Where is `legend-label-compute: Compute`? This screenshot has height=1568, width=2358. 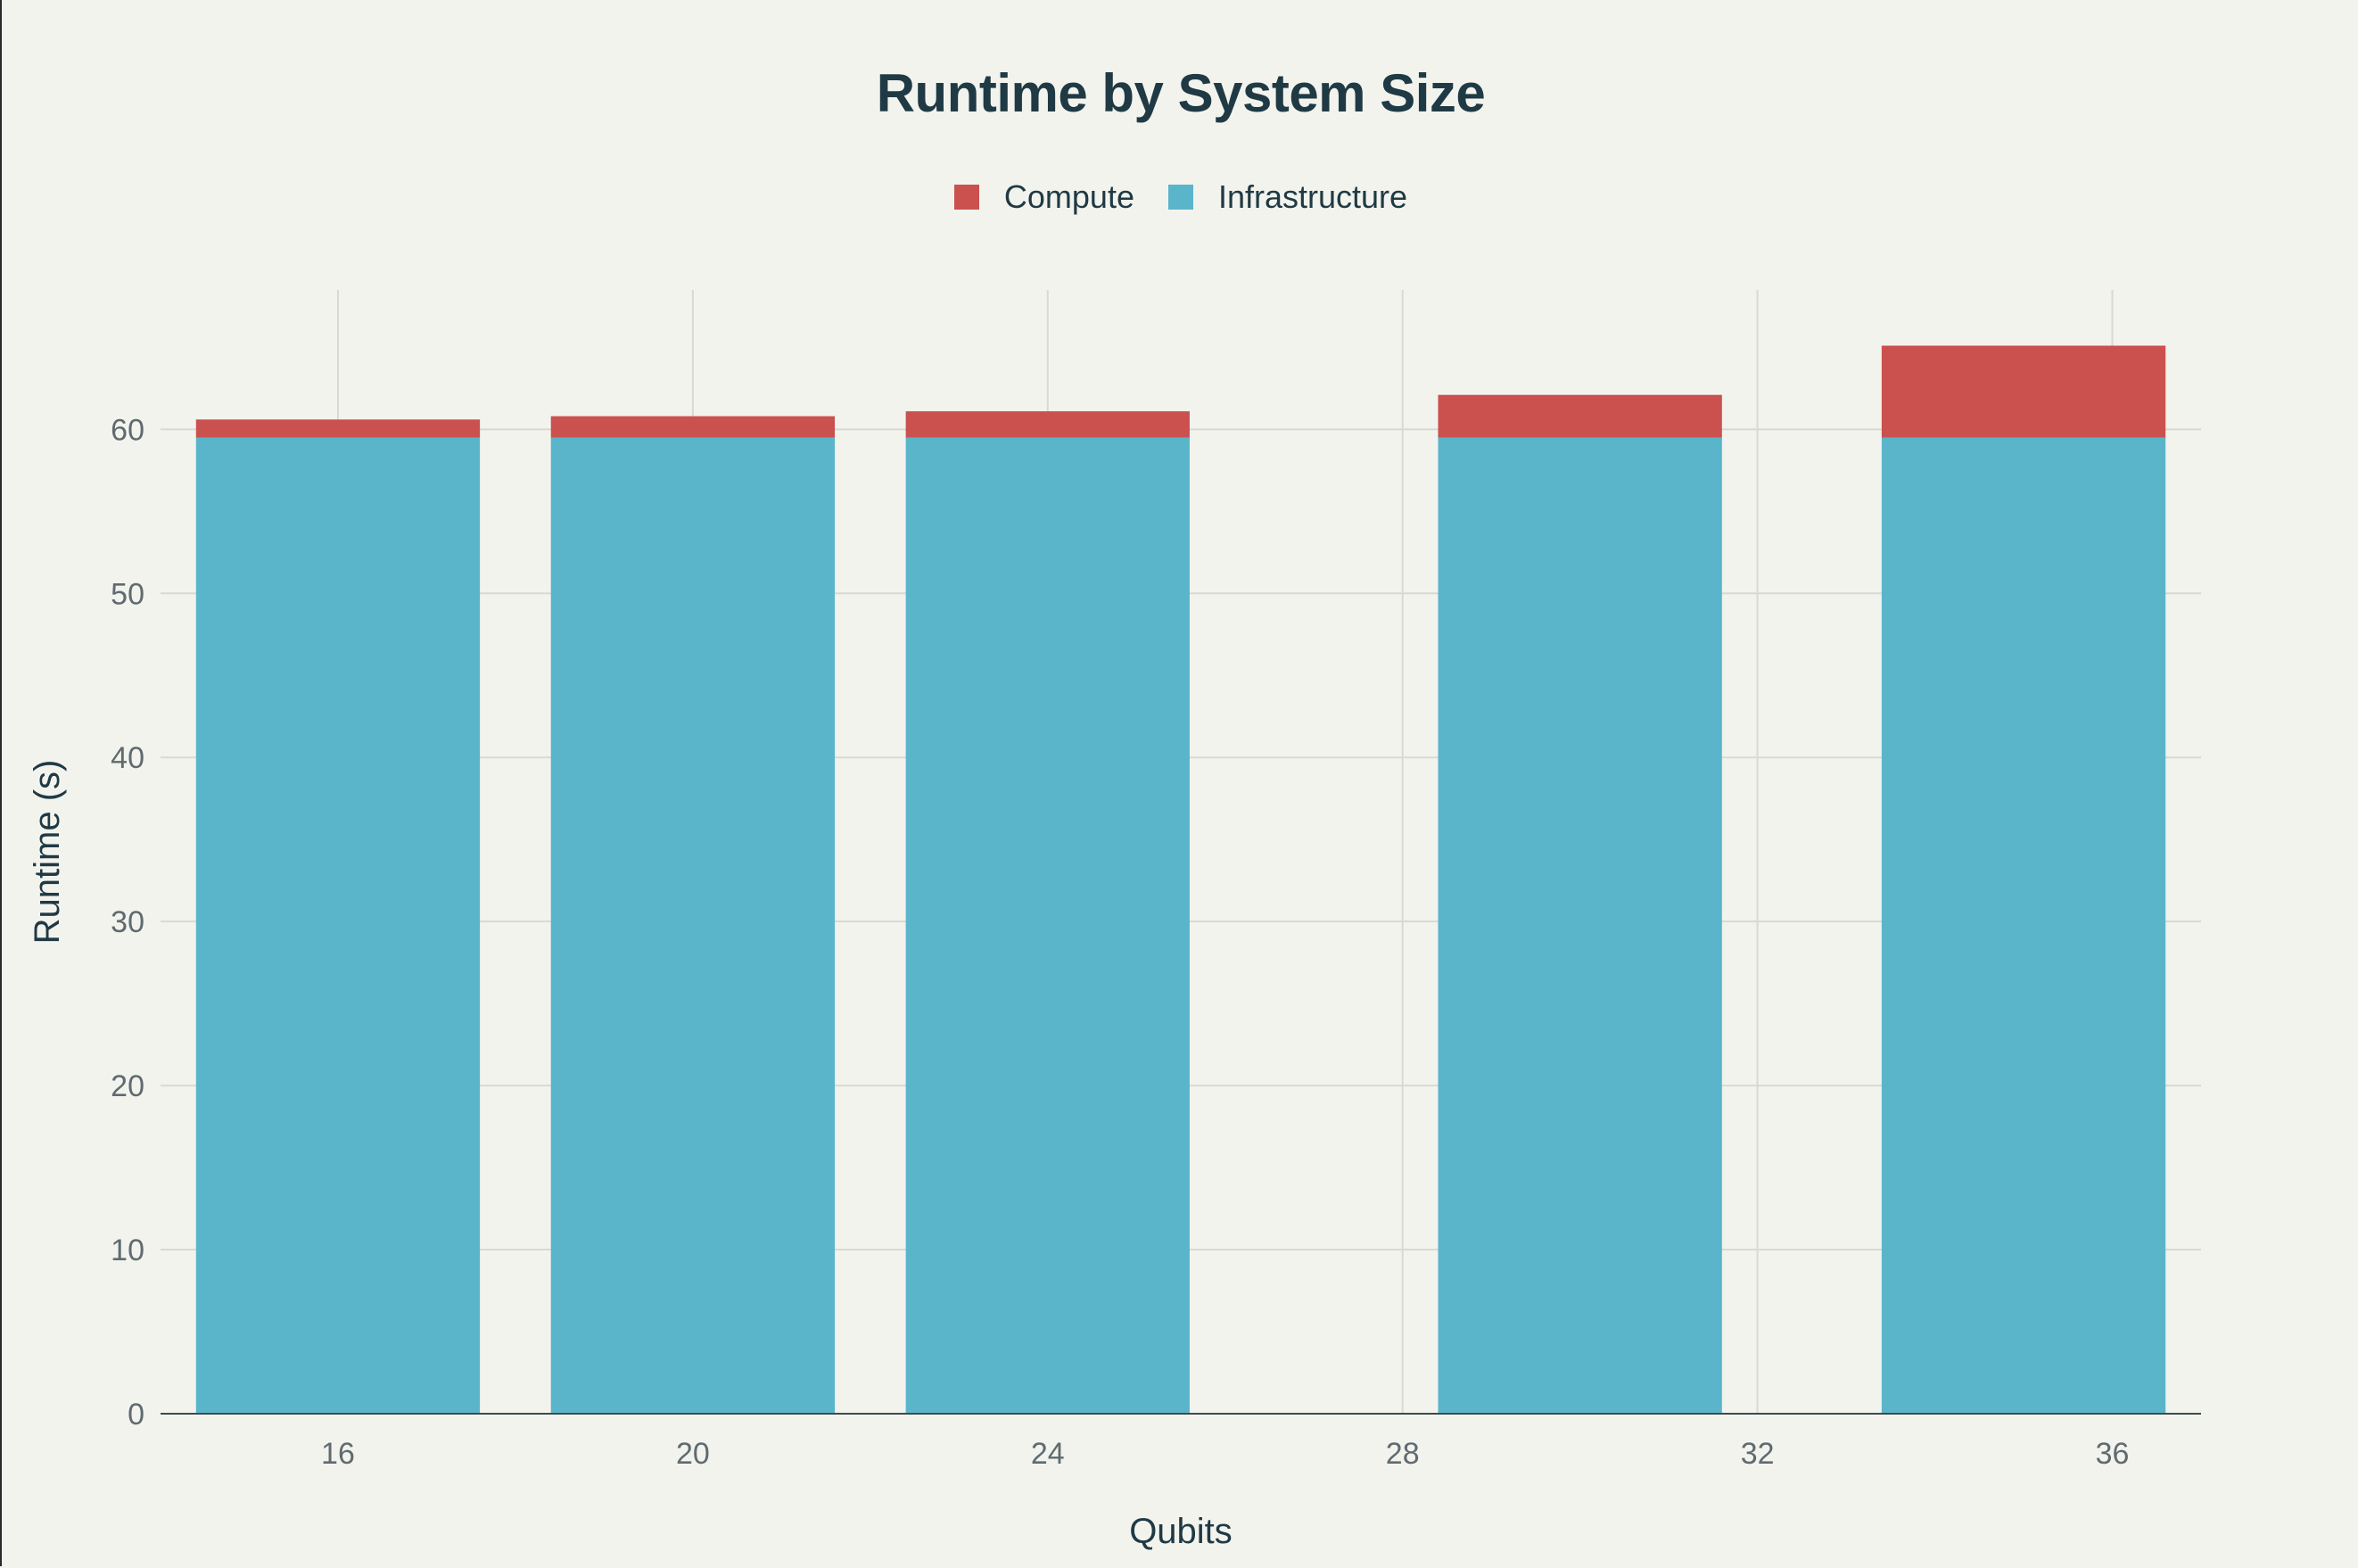
legend-label-compute: Compute is located at coordinates (1068, 196).